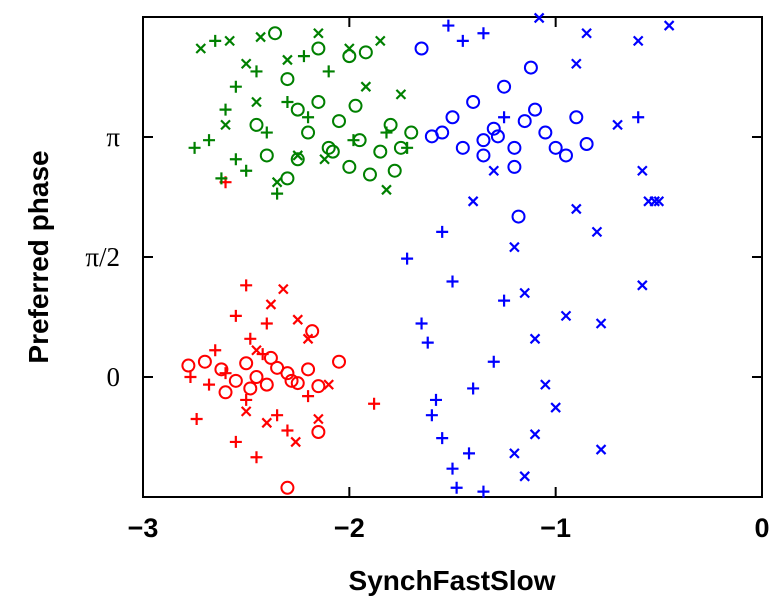 Image resolution: width=770 pixels, height=607 pixels. Describe the element at coordinates (452, 580) in the screenshot. I see `x-axis-label: SynchFastSlow` at that location.